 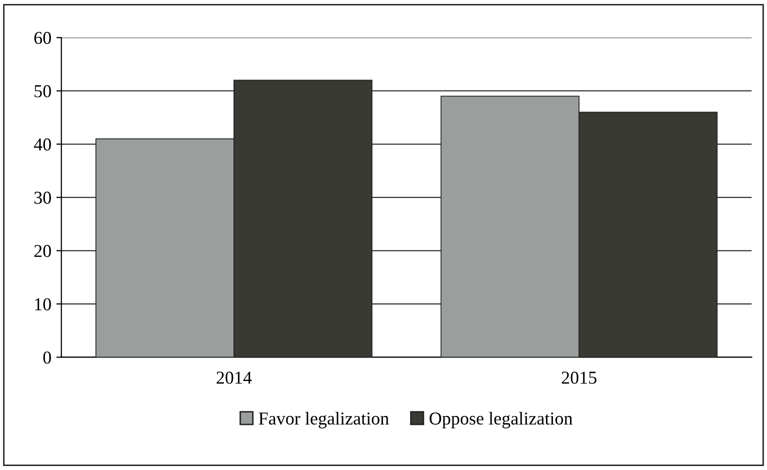 I want to click on y-tick-label: 60, so click(x=42, y=38).